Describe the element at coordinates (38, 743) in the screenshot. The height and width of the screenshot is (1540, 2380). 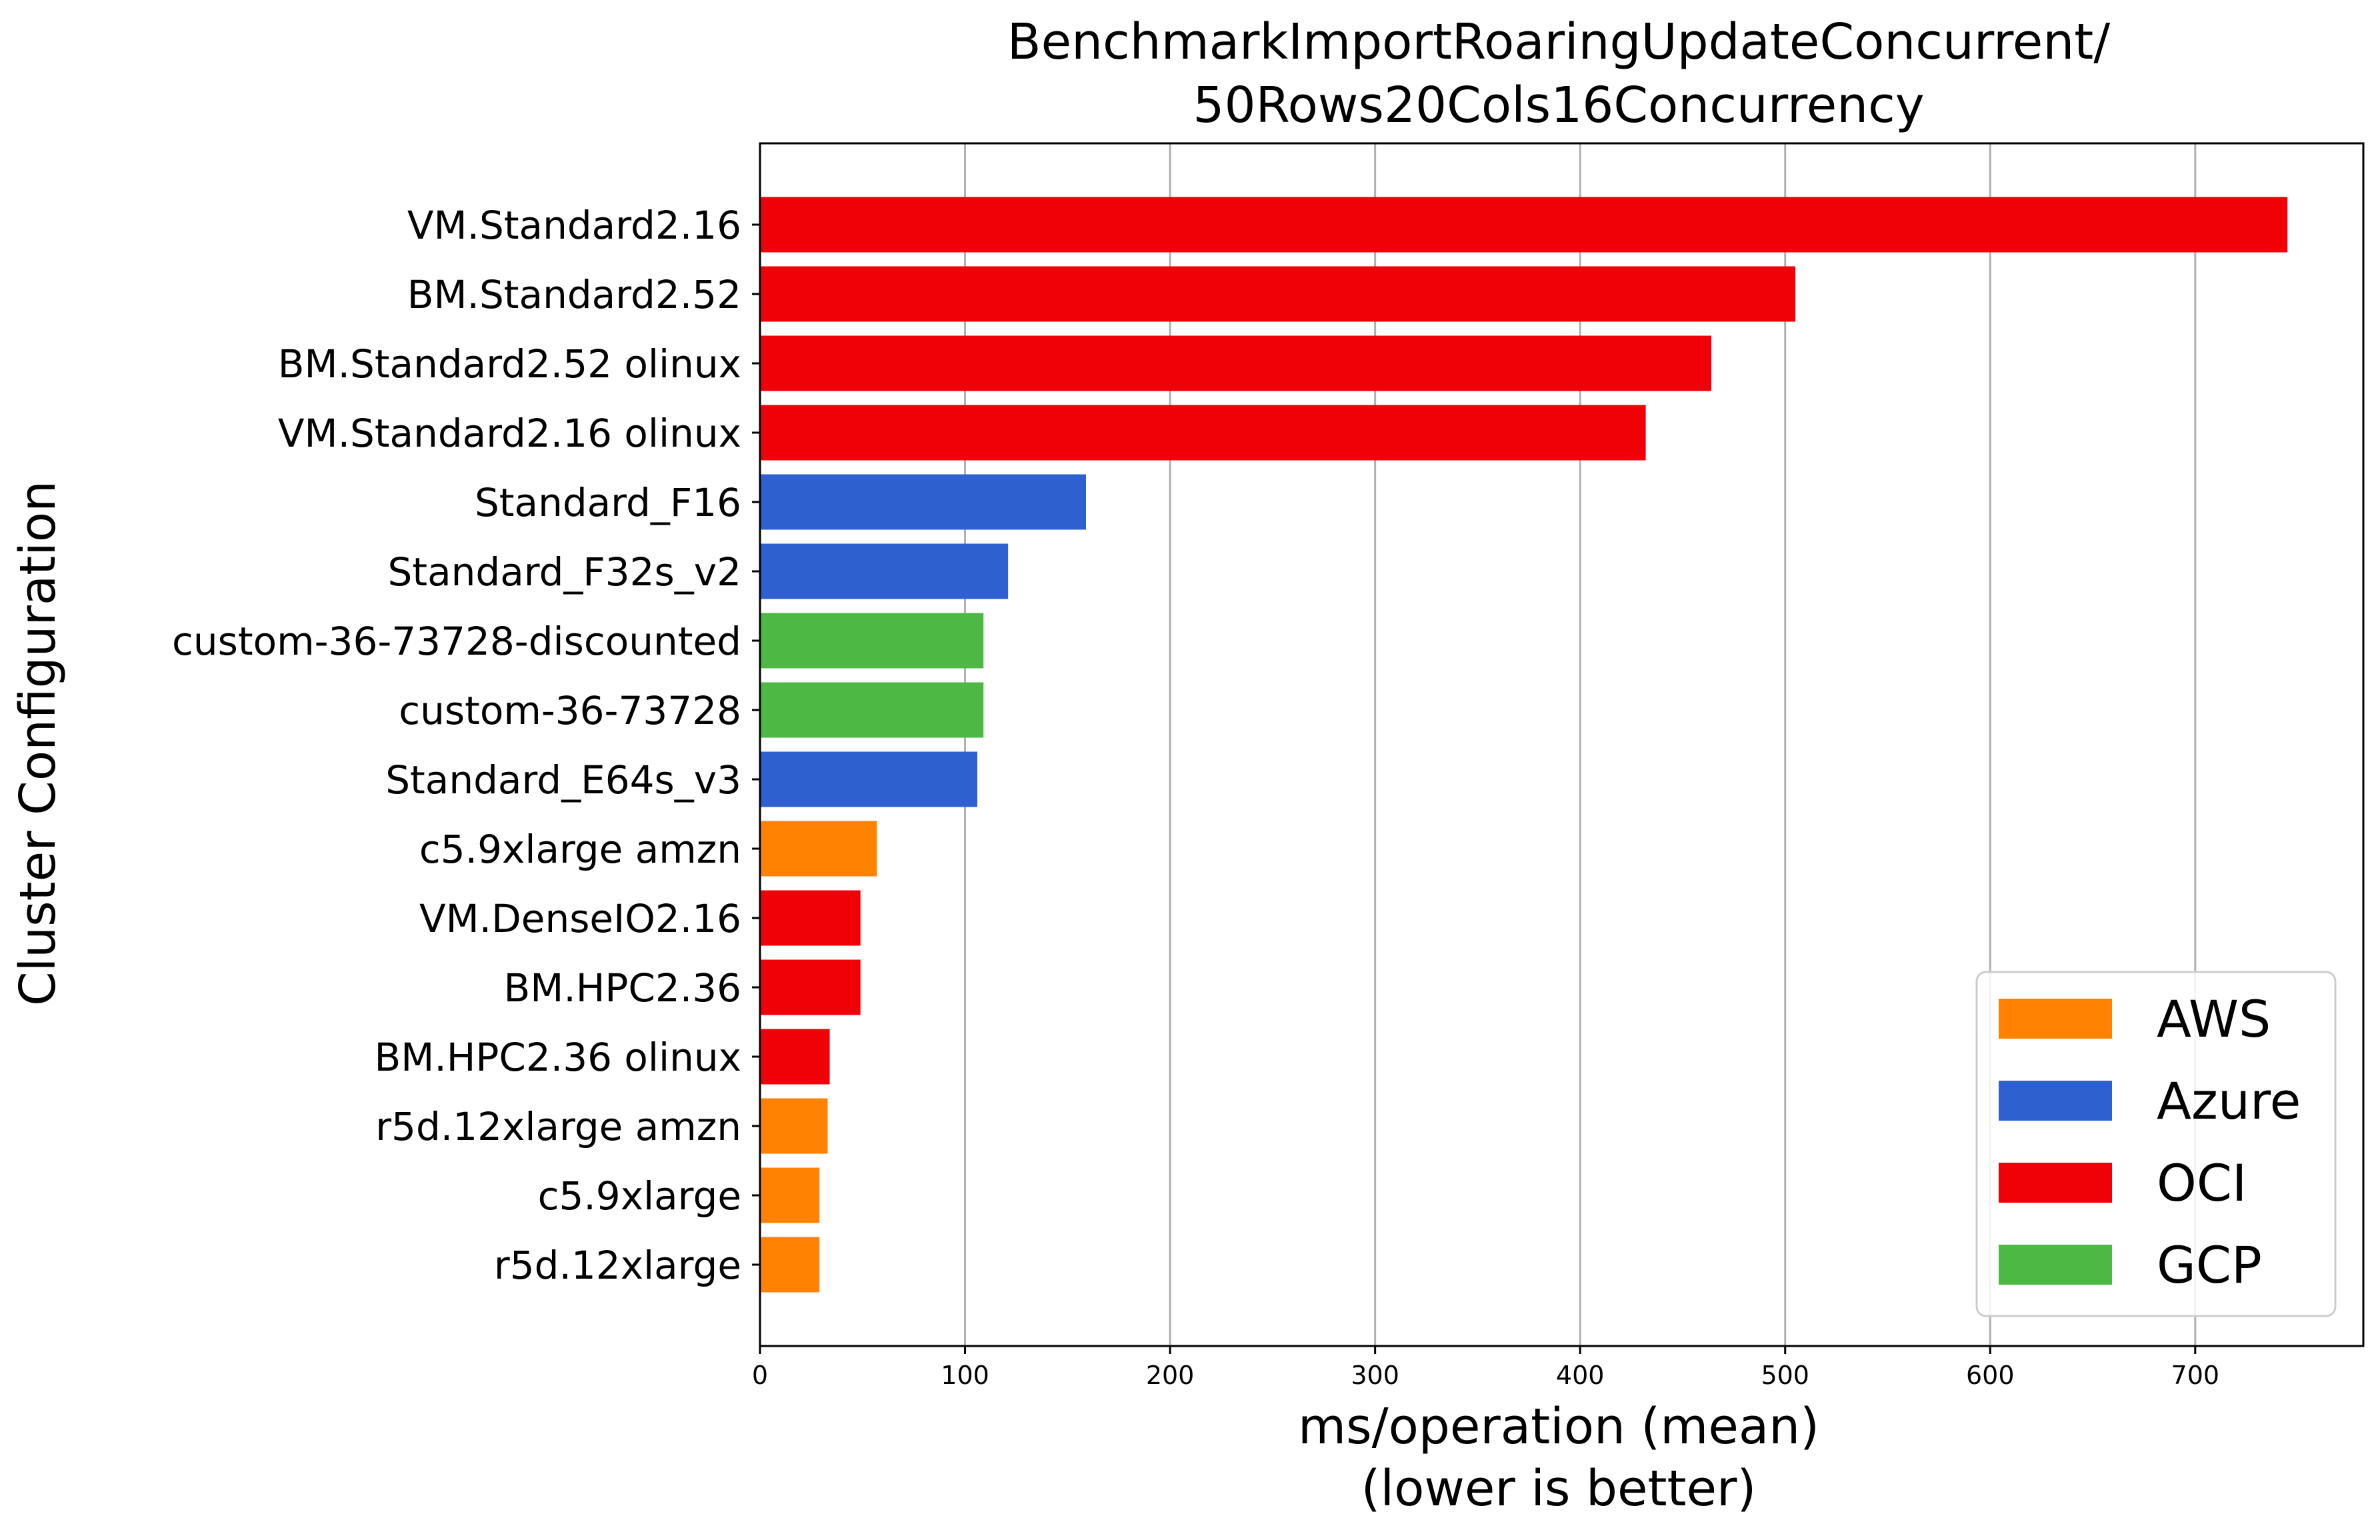
I see `y-axis-label: Cluster Configuration` at that location.